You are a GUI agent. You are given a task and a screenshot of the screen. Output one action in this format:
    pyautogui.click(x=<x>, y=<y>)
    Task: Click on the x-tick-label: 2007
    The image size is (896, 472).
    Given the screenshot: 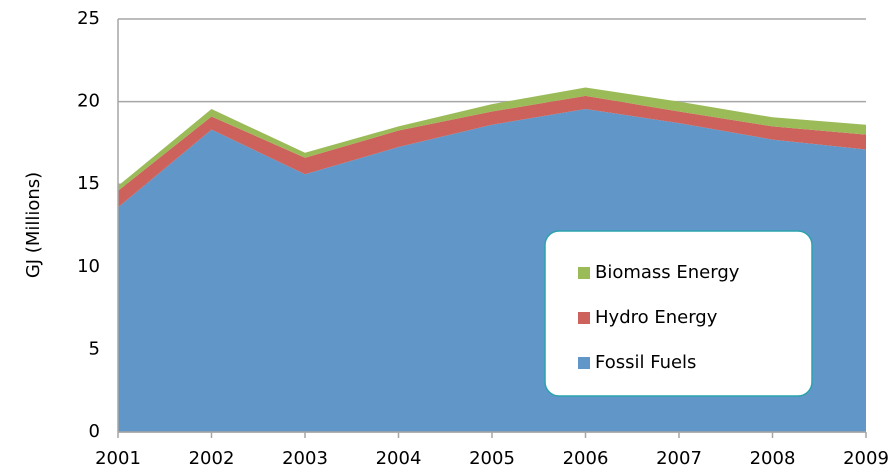 What is the action you would take?
    pyautogui.click(x=679, y=458)
    